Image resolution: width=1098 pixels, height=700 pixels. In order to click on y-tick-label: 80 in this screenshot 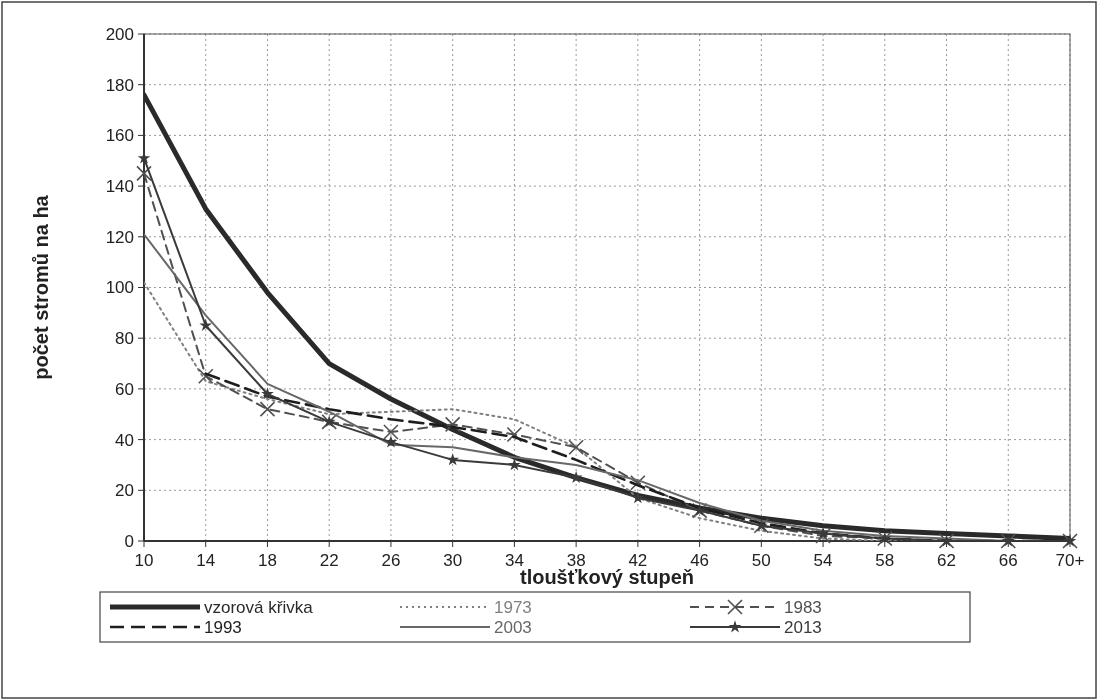, I will do `click(124, 339)`.